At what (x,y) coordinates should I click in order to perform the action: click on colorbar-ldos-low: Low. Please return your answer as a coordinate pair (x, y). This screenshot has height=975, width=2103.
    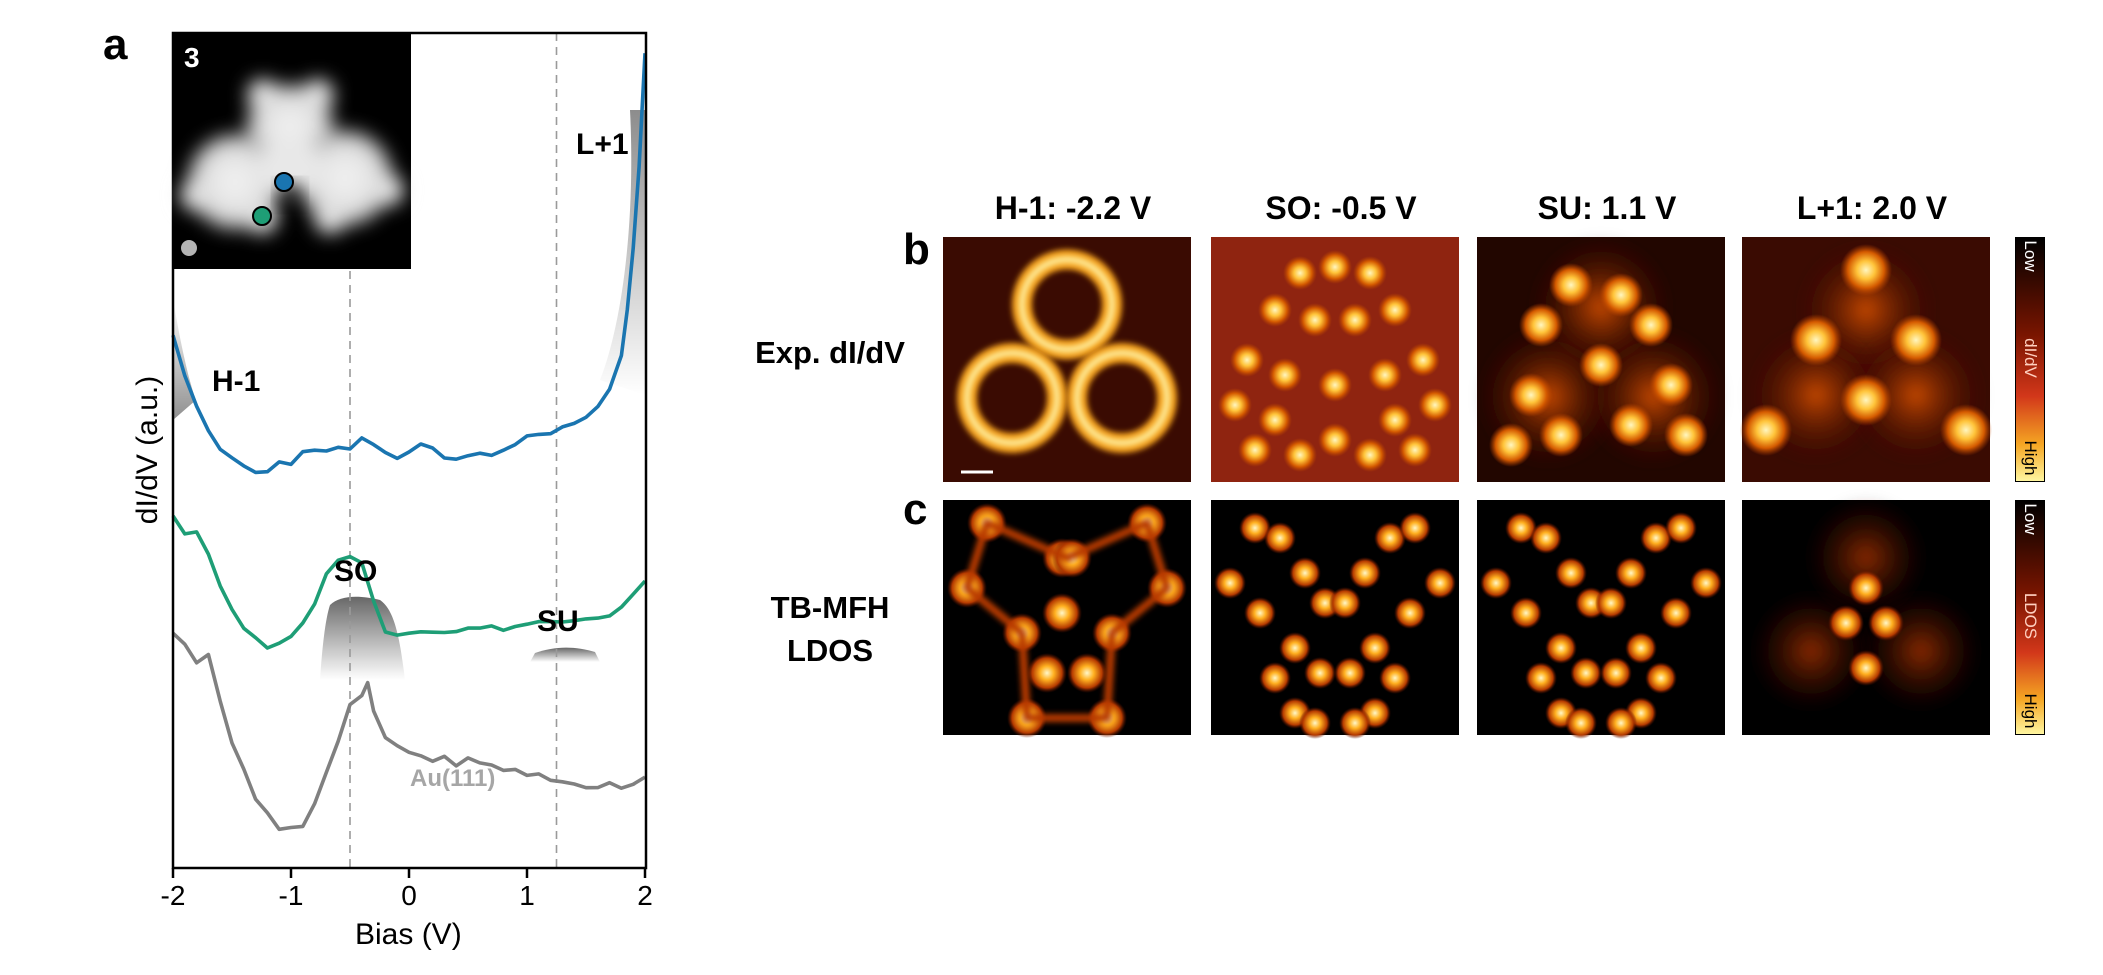
    Looking at the image, I should click on (2030, 519).